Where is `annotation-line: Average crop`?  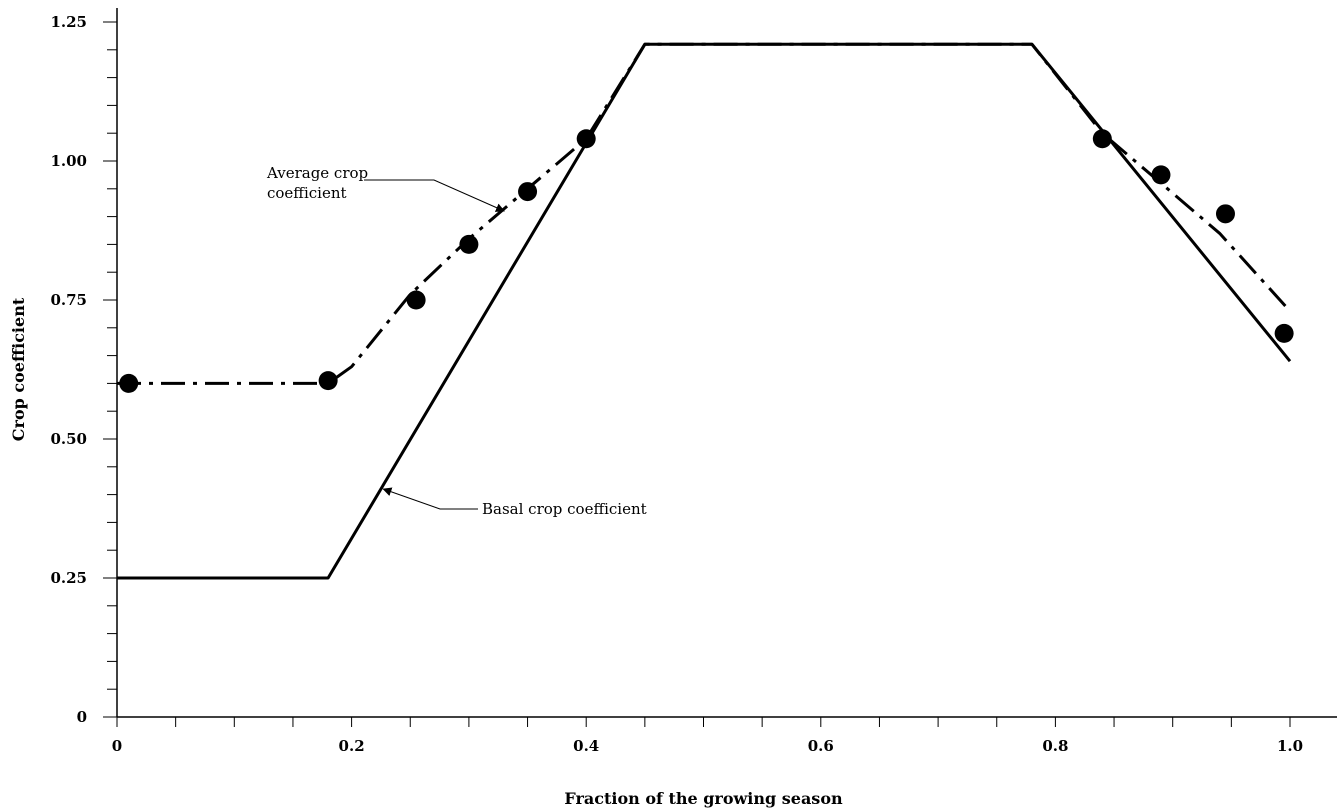
annotation-line: Average crop is located at coordinates (317, 173).